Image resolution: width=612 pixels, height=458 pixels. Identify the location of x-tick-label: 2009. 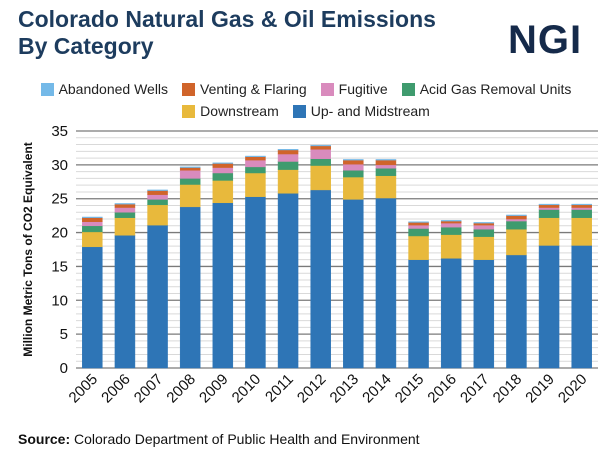
(214, 389).